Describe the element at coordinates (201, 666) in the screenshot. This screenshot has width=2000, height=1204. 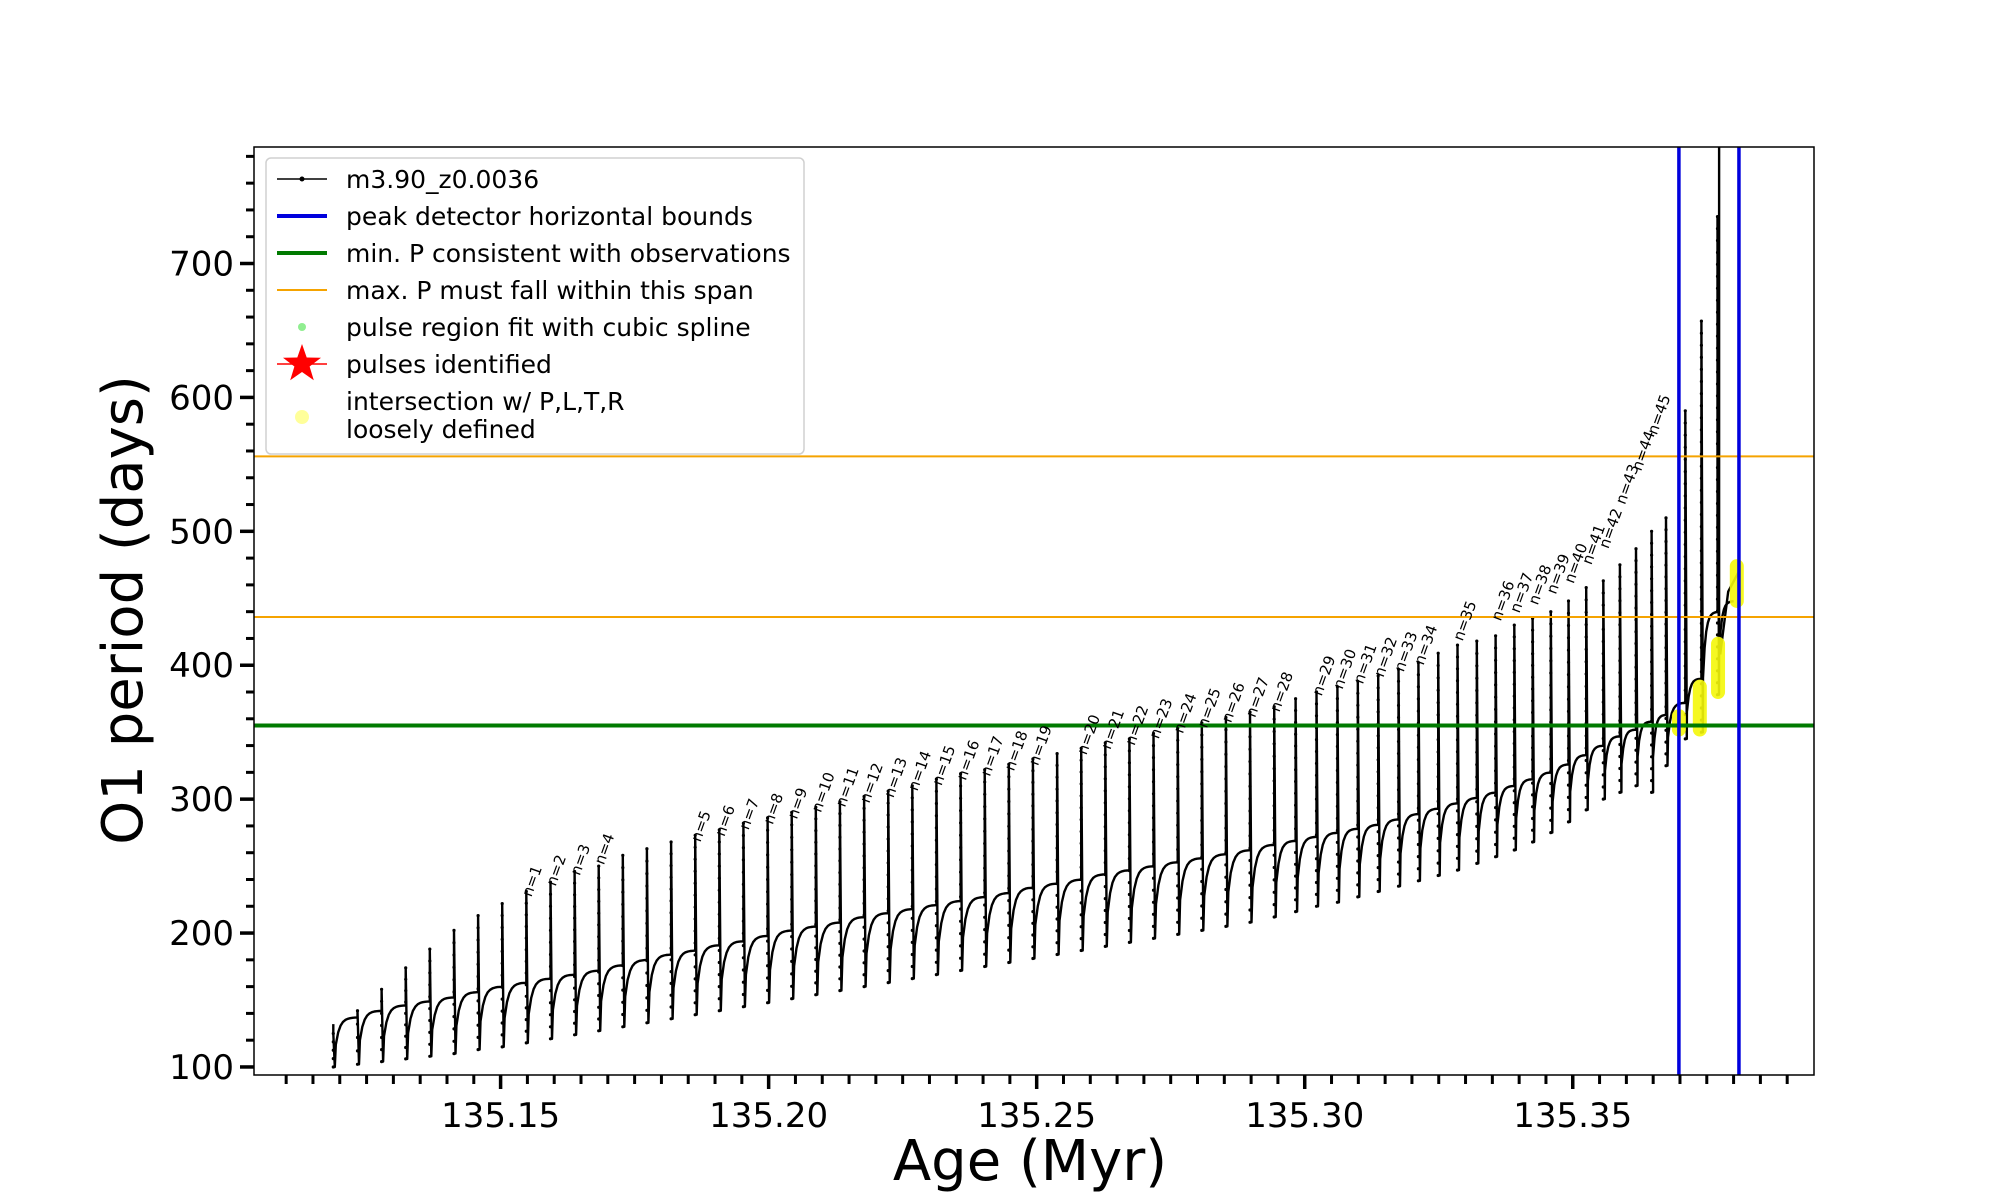
I see `y-tick-label: 400` at that location.